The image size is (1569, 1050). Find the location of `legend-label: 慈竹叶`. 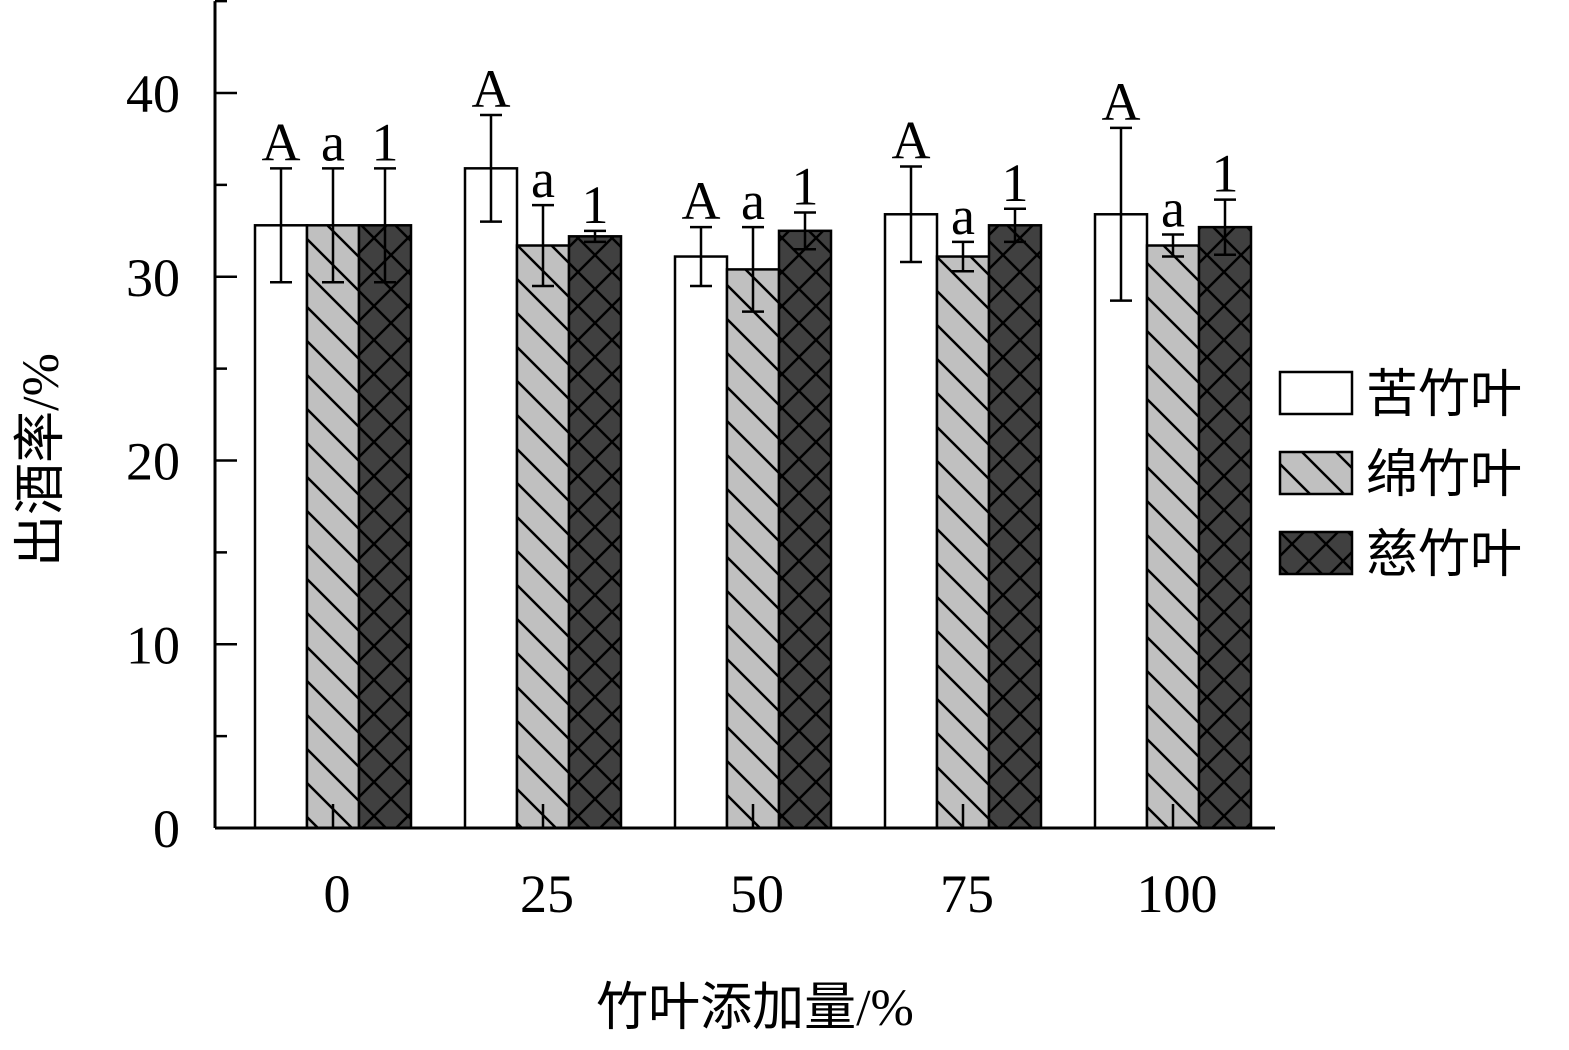

legend-label: 慈竹叶 is located at coordinates (1444, 555).